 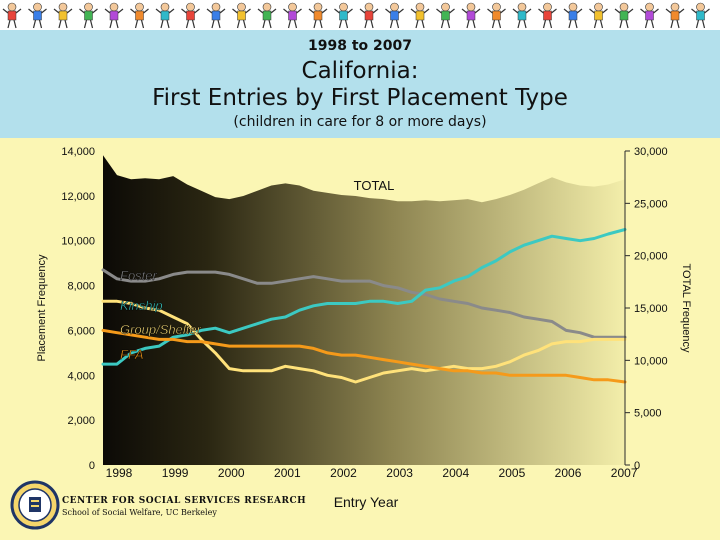 What do you see at coordinates (651, 361) in the screenshot?
I see `y2-tick-label: 10,000` at bounding box center [651, 361].